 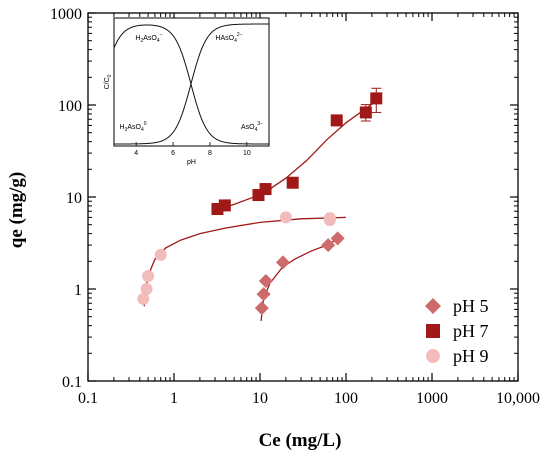 I want to click on inset-x-tick-label: 8, so click(x=210, y=153).